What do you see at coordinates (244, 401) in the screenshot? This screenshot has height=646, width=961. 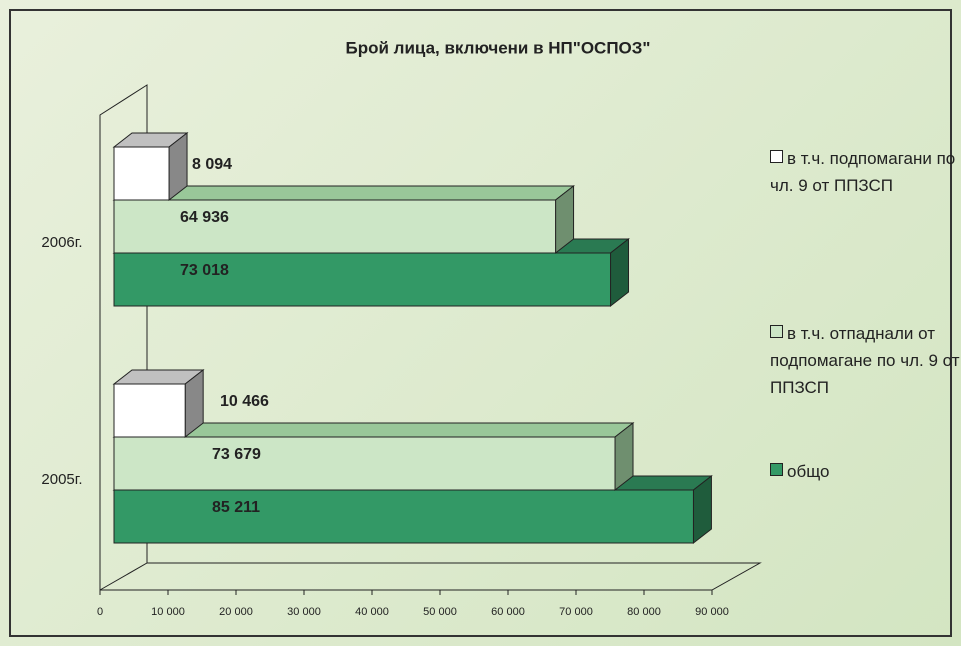 I see `value-label: 10 466` at bounding box center [244, 401].